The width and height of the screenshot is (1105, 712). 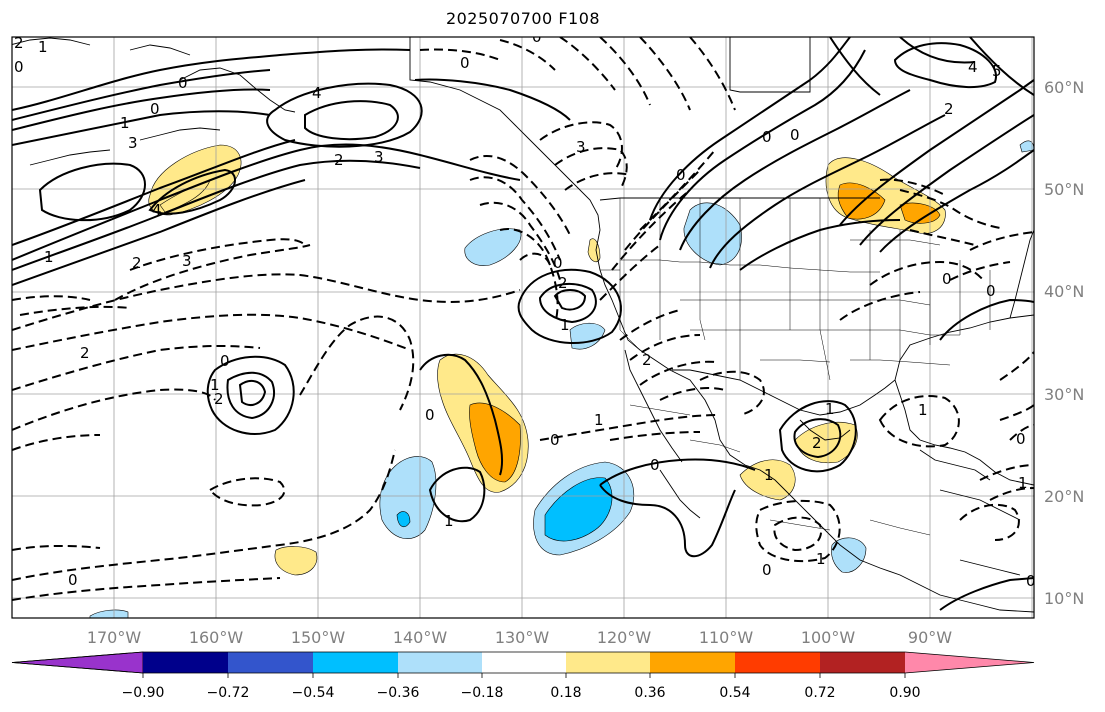 I want to click on fill-neg-pacific-nw, so click(x=493, y=247).